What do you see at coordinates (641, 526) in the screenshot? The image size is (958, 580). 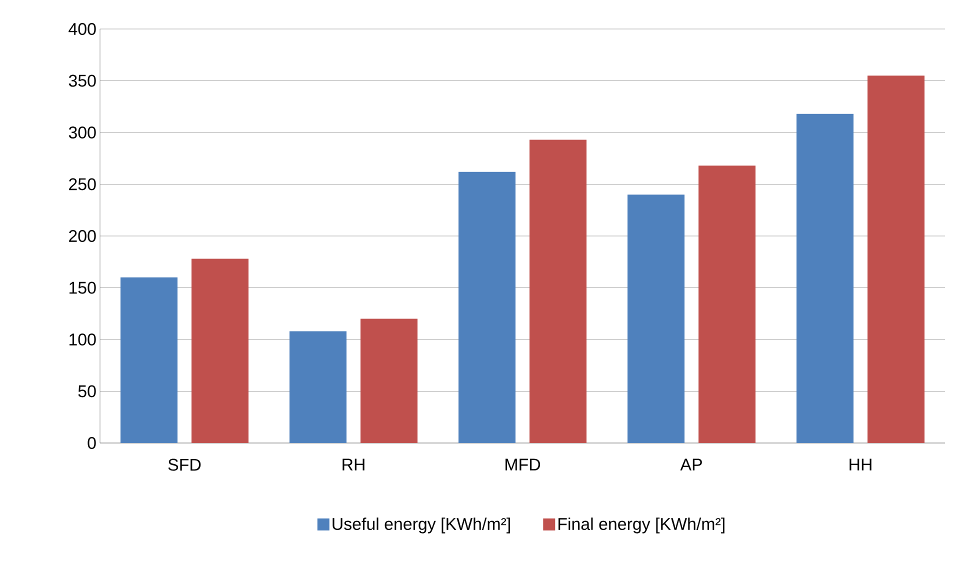 I see `legend-label: Final energy [KWh/m²]` at bounding box center [641, 526].